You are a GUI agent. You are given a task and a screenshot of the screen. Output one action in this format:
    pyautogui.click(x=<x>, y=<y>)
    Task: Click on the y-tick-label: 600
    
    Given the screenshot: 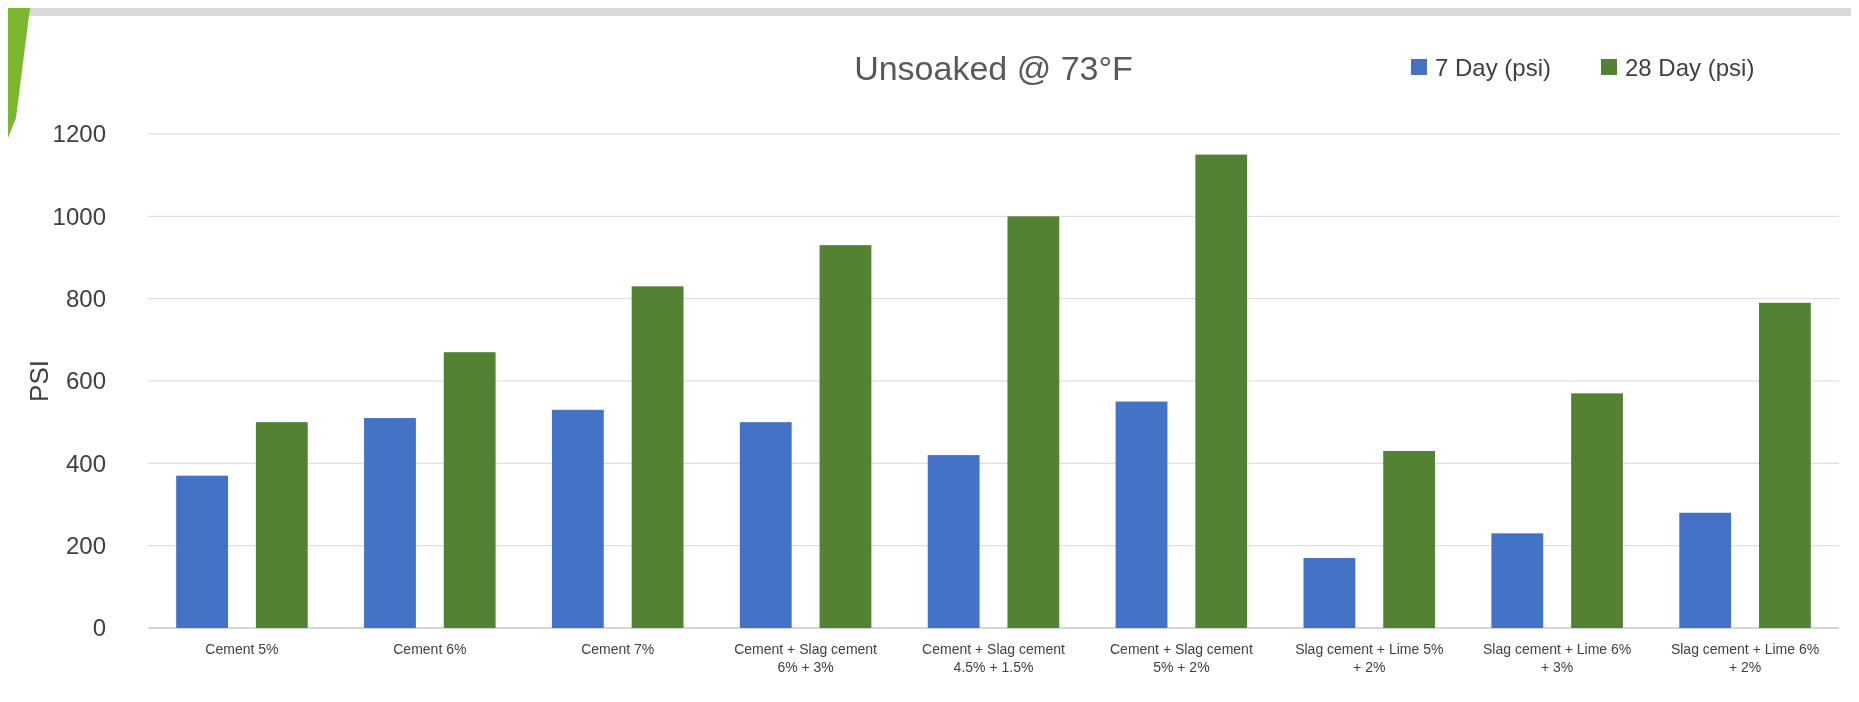 What is the action you would take?
    pyautogui.click(x=85, y=381)
    